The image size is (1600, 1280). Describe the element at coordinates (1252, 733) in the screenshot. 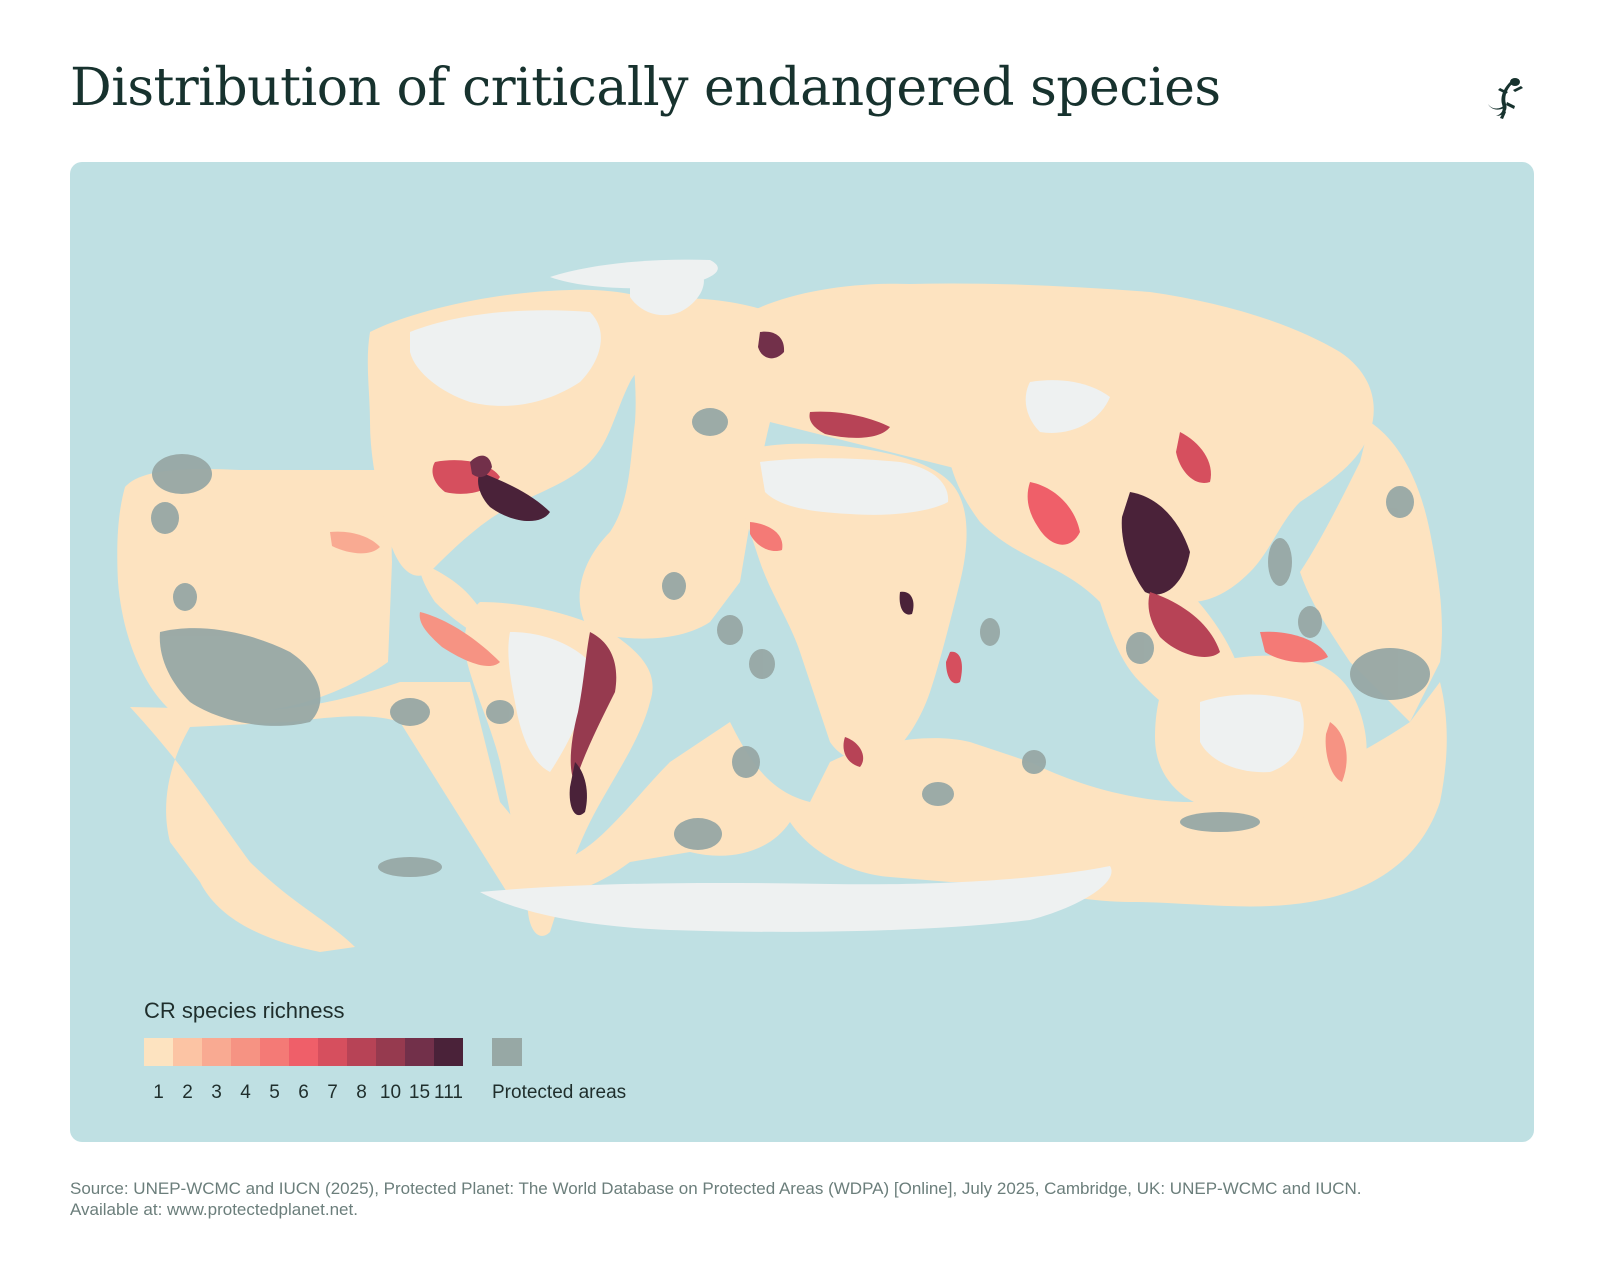

I see `australia-interior` at that location.